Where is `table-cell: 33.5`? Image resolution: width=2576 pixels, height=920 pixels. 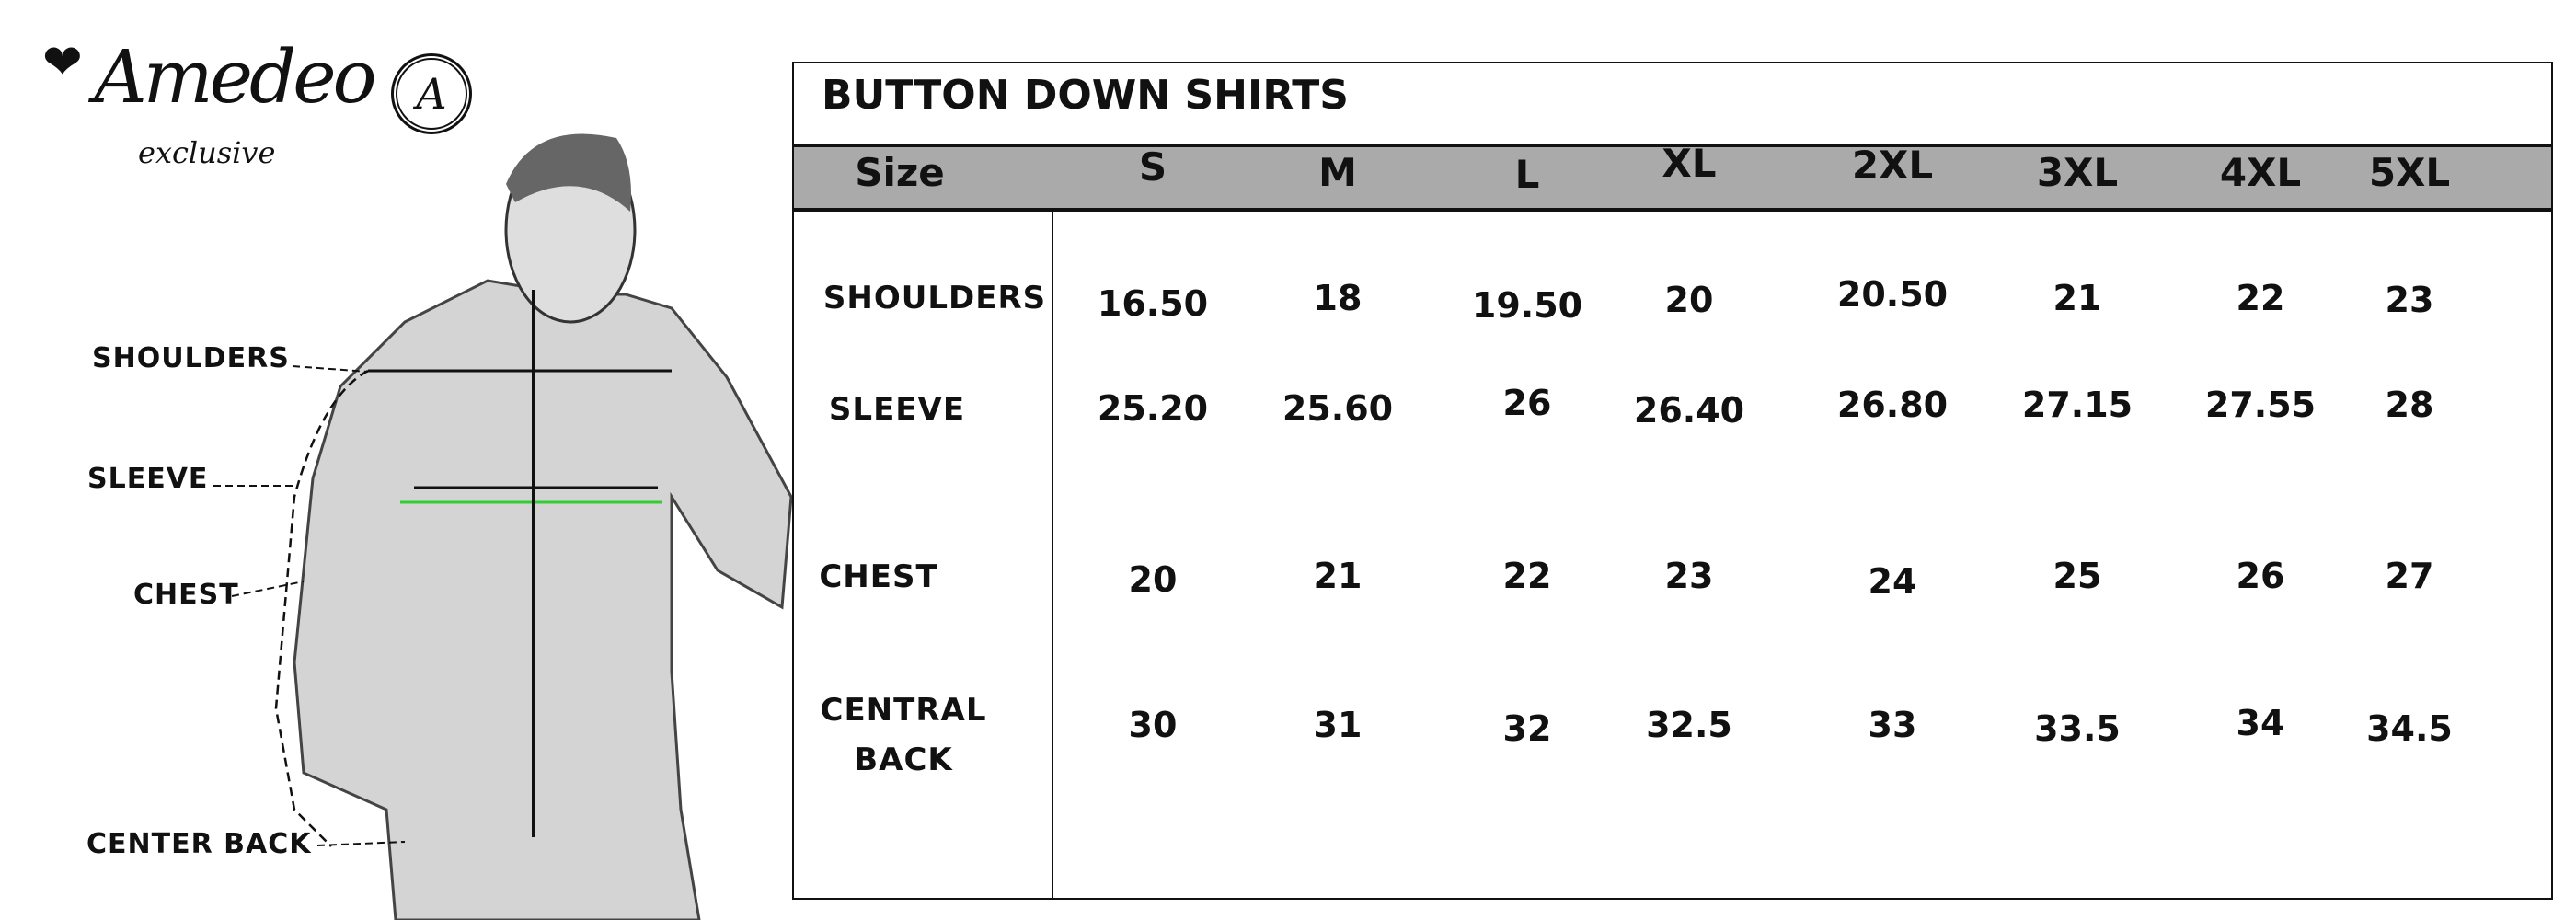 table-cell: 33.5 is located at coordinates (2077, 728).